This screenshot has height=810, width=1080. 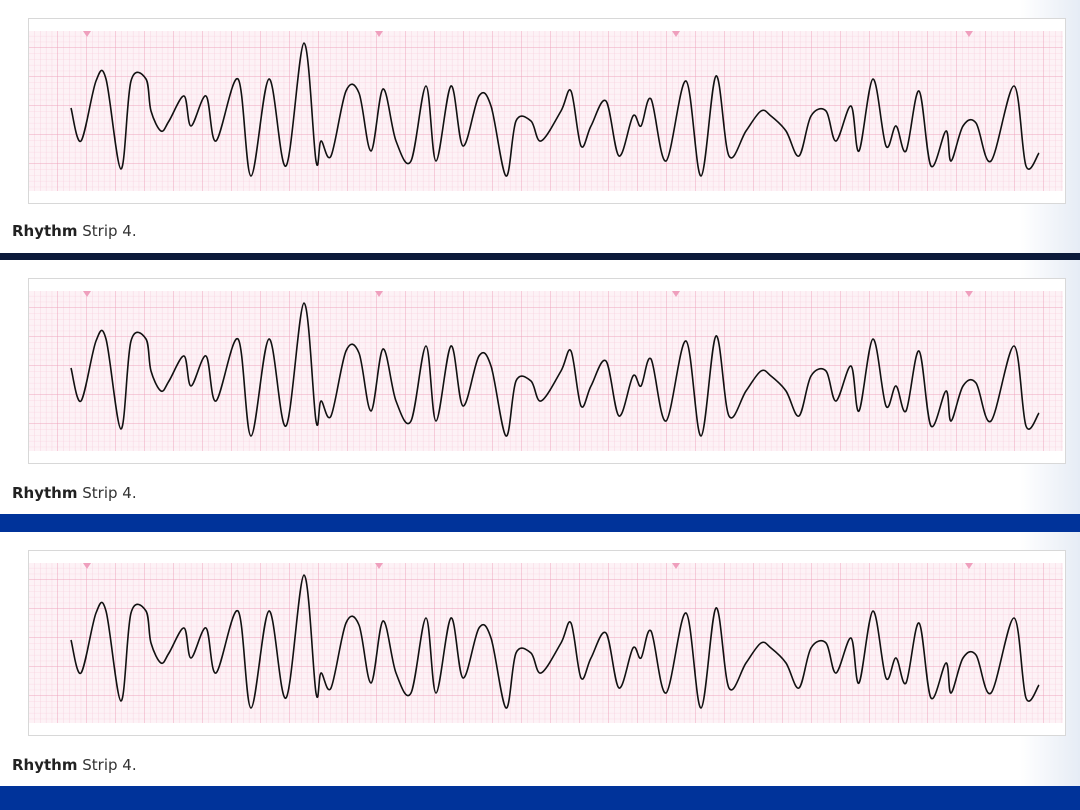 I want to click on caption-2: Rhythm Strip 4., so click(x=74, y=493).